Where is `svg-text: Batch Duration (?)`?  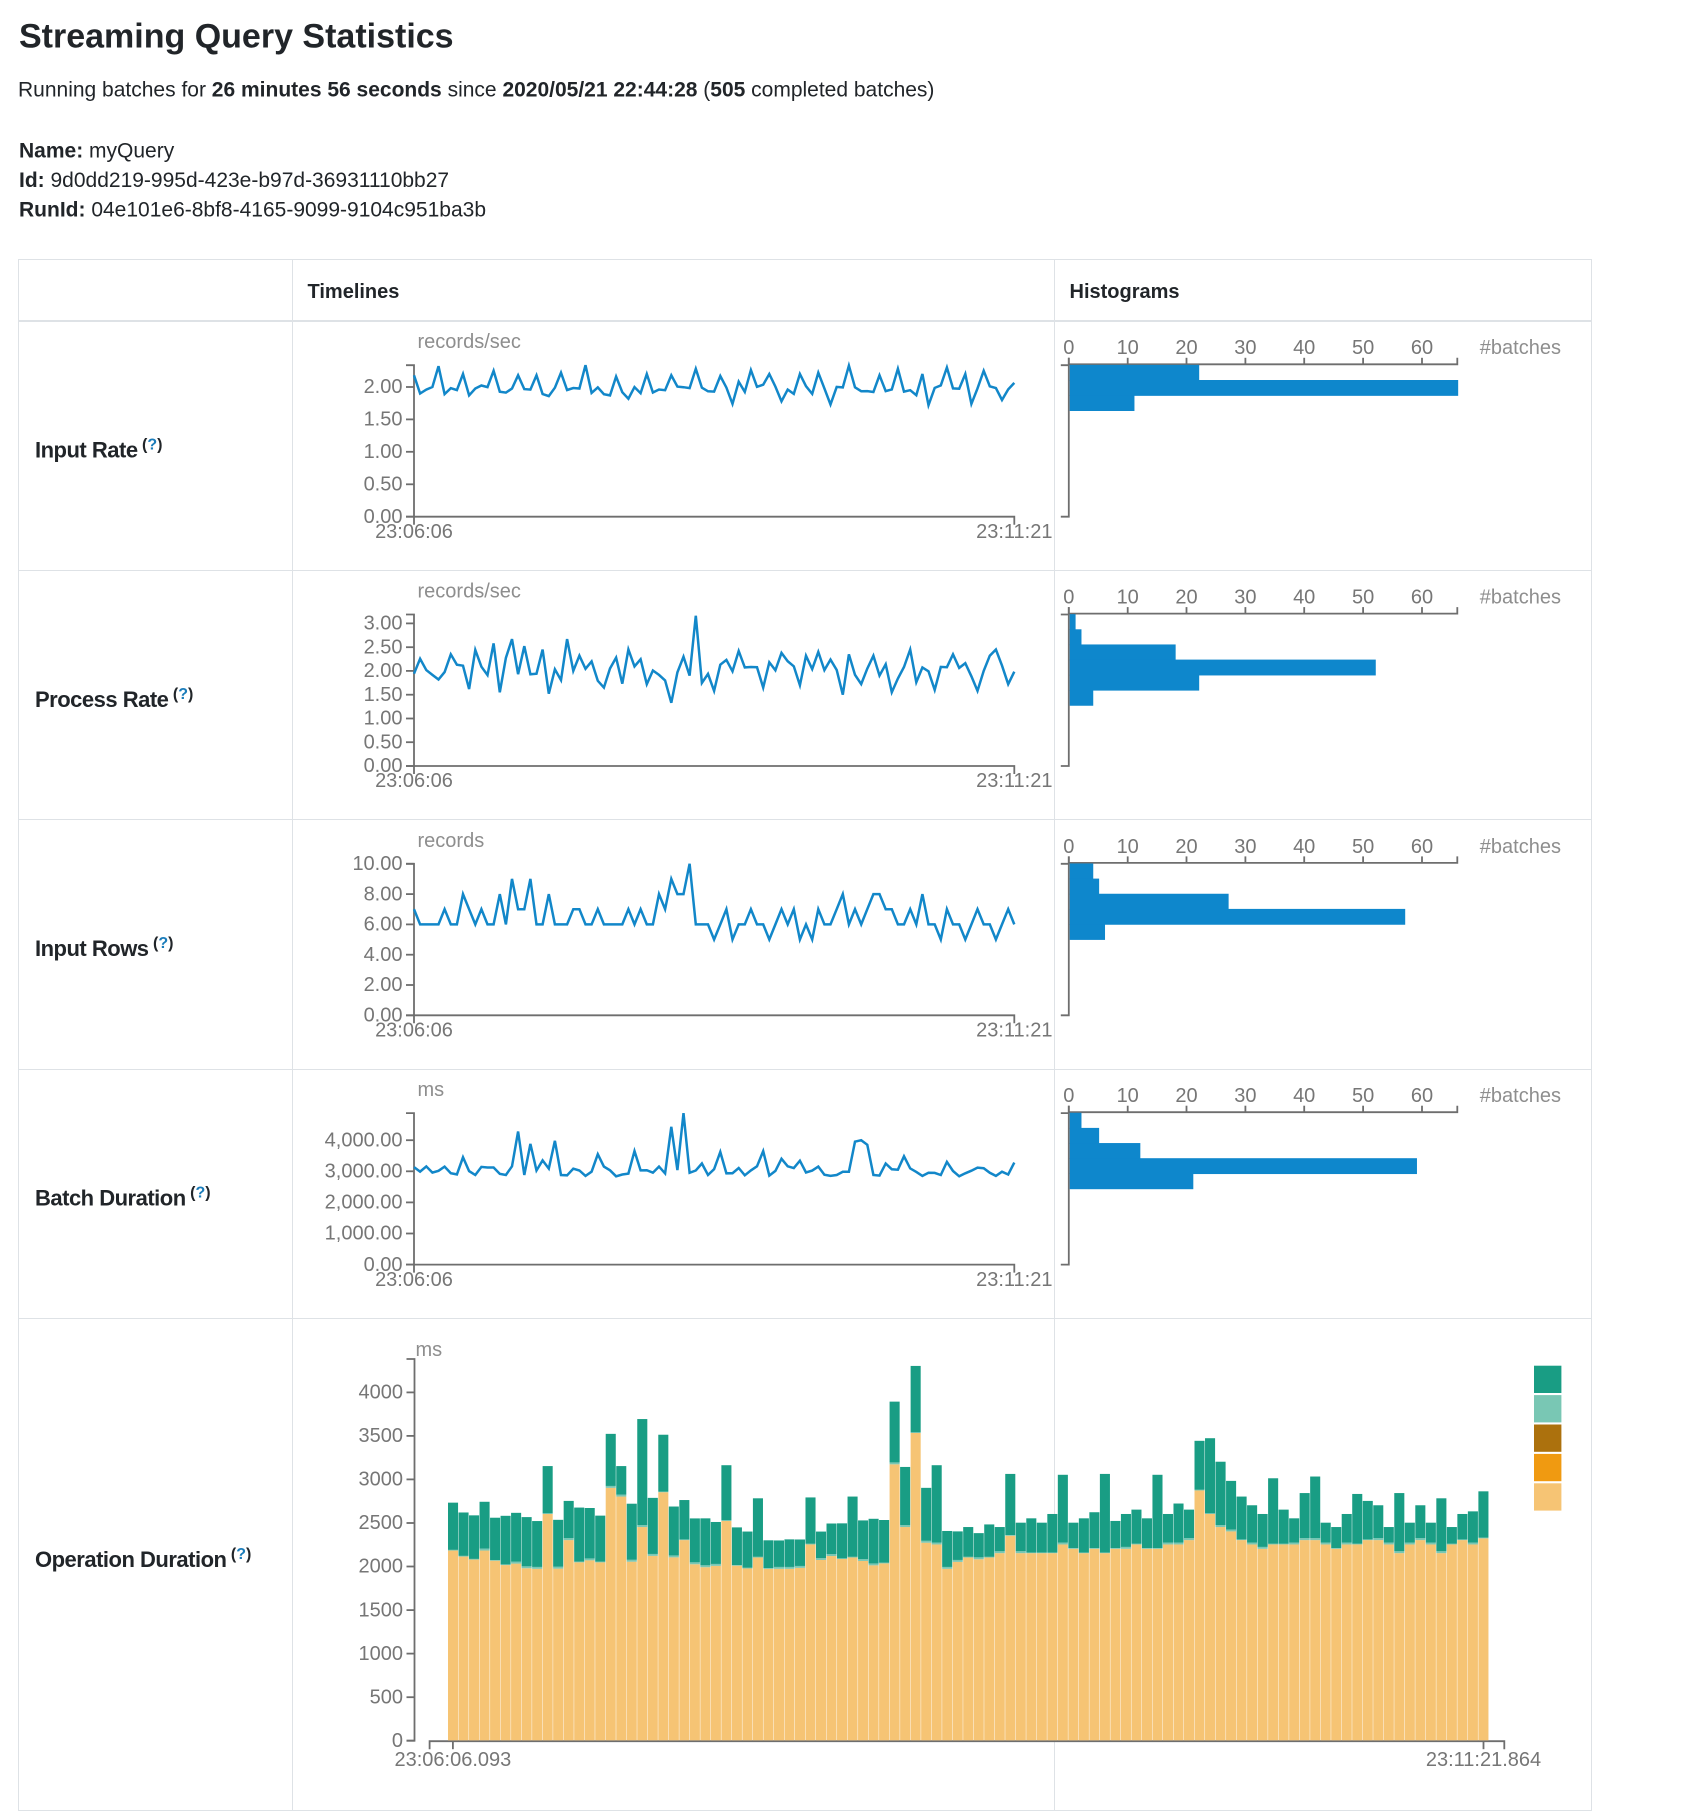
svg-text: Batch Duration (?) is located at coordinates (123, 1197).